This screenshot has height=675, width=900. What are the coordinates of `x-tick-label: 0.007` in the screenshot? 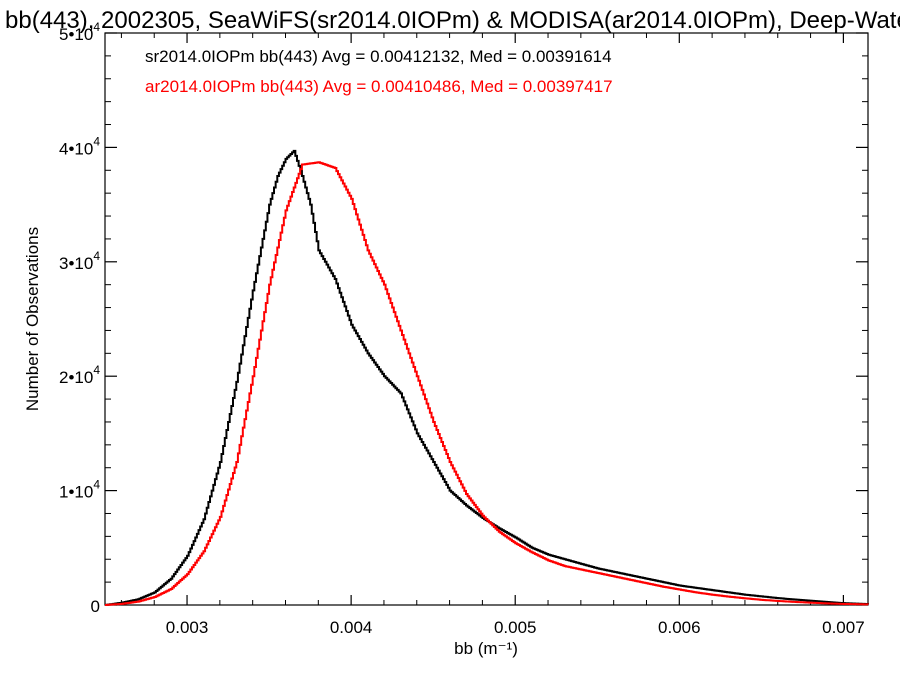 It's located at (843, 627).